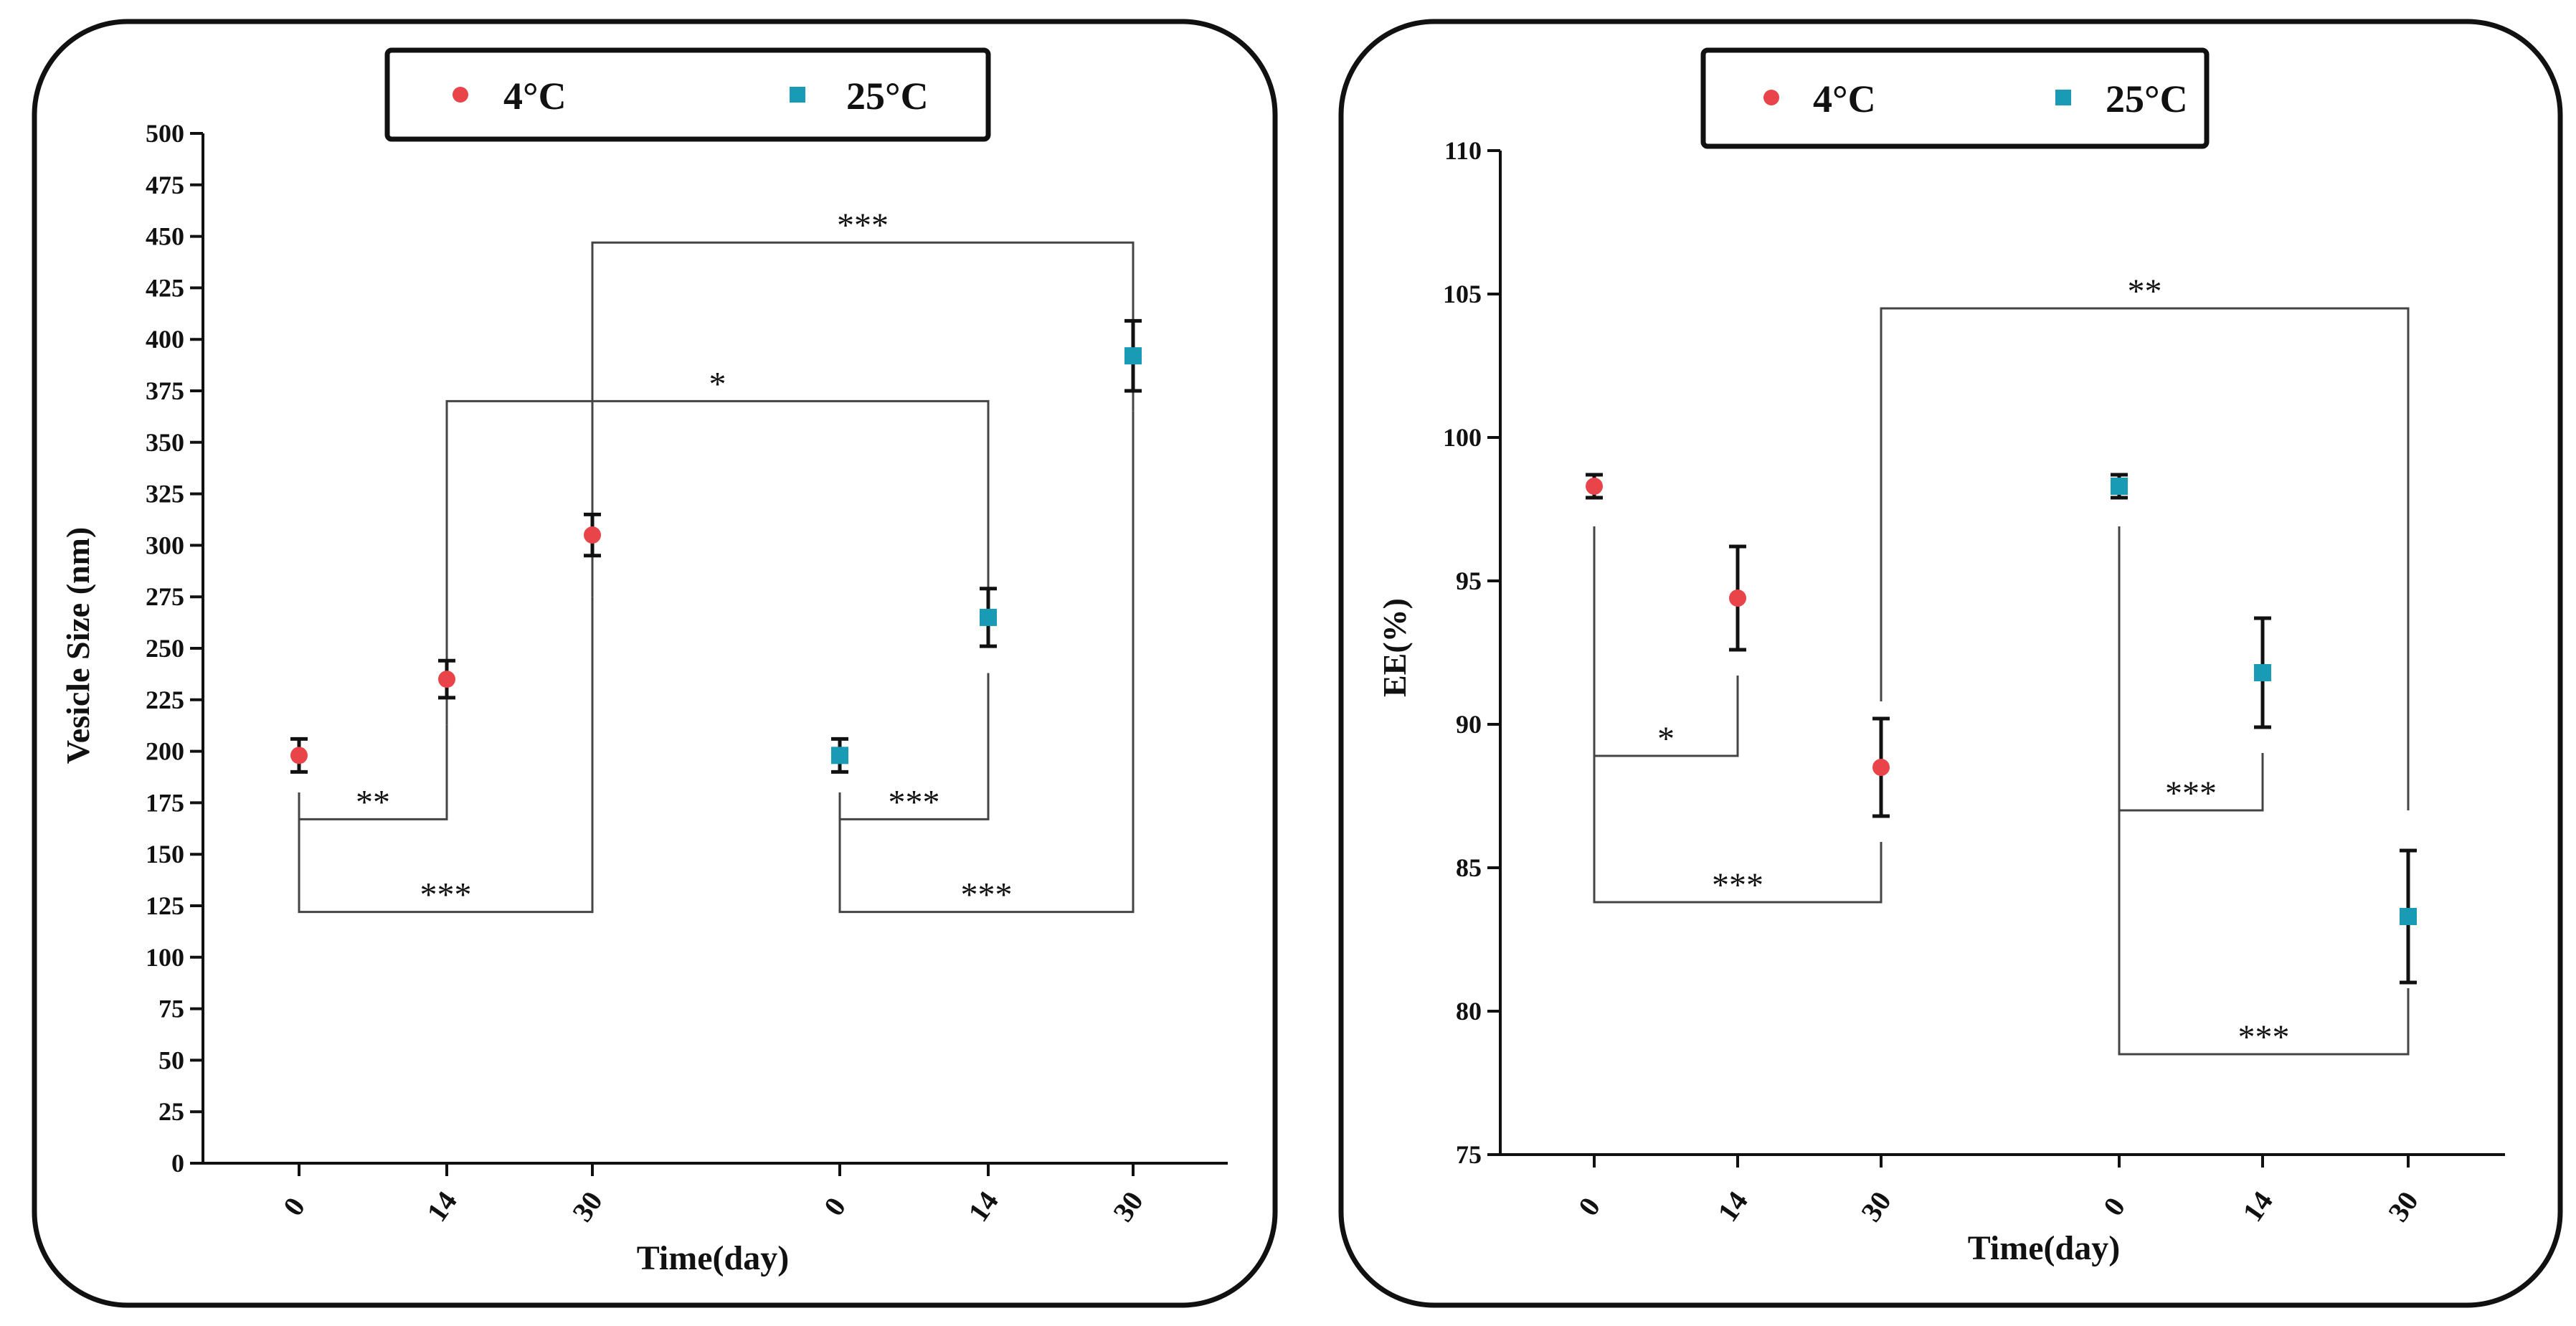 This screenshot has width=2576, height=1326. Describe the element at coordinates (165, 339) in the screenshot. I see `y-tick-label: 400` at that location.